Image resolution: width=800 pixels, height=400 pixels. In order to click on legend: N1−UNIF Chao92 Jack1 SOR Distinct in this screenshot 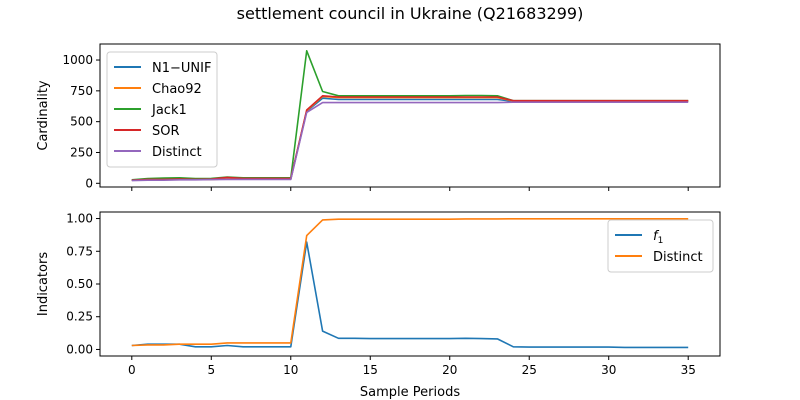, I will do `click(162, 109)`.